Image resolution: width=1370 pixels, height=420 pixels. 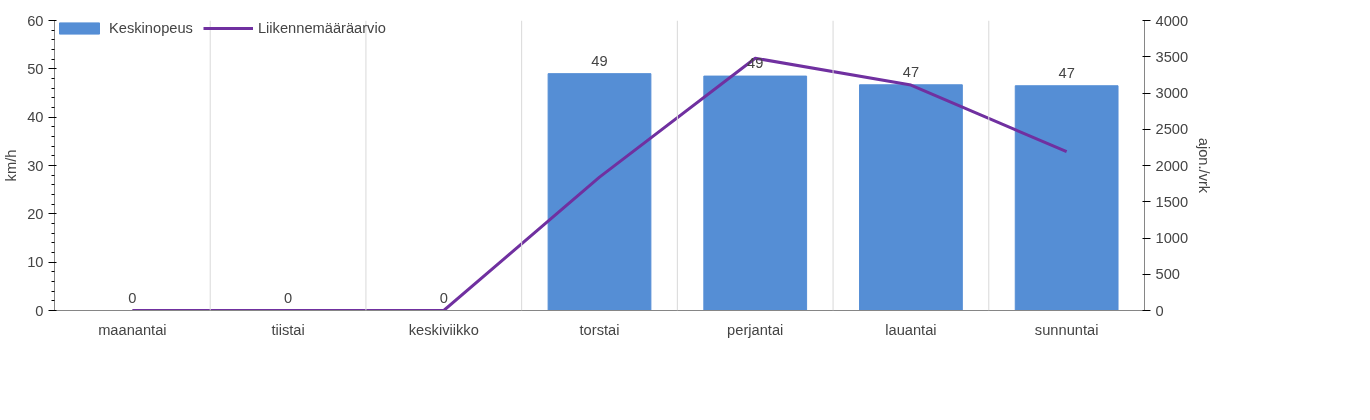 What do you see at coordinates (1172, 129) in the screenshot?
I see `y2-tick-label: 2500` at bounding box center [1172, 129].